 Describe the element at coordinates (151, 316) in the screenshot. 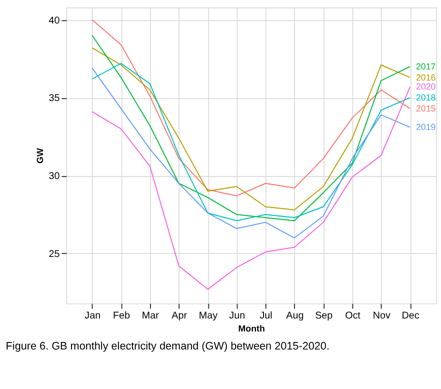

I see `x-tick-label: Mar` at that location.